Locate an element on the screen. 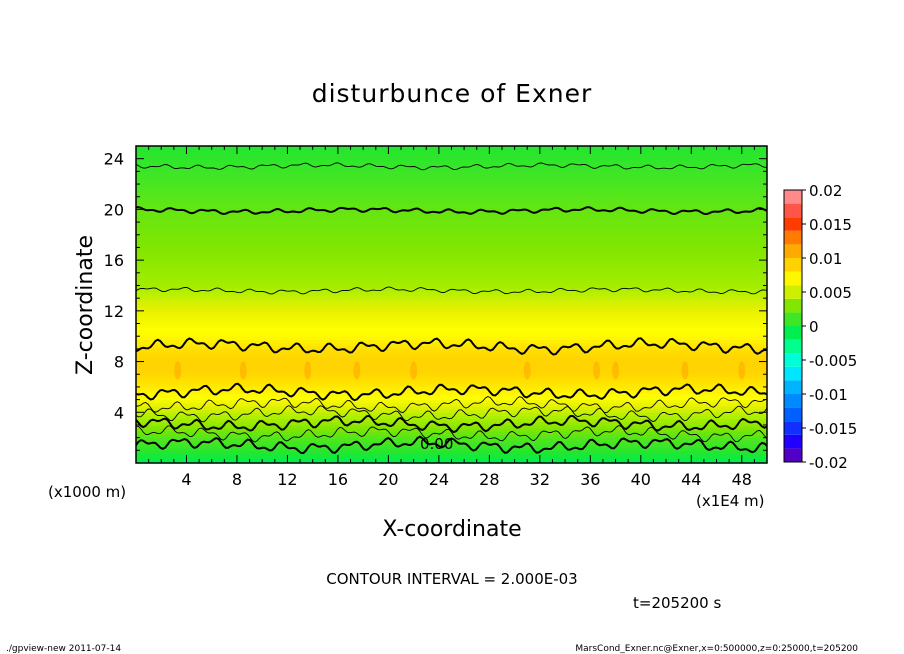 This screenshot has width=904, height=654. x-tick-label: 48 is located at coordinates (742, 479).